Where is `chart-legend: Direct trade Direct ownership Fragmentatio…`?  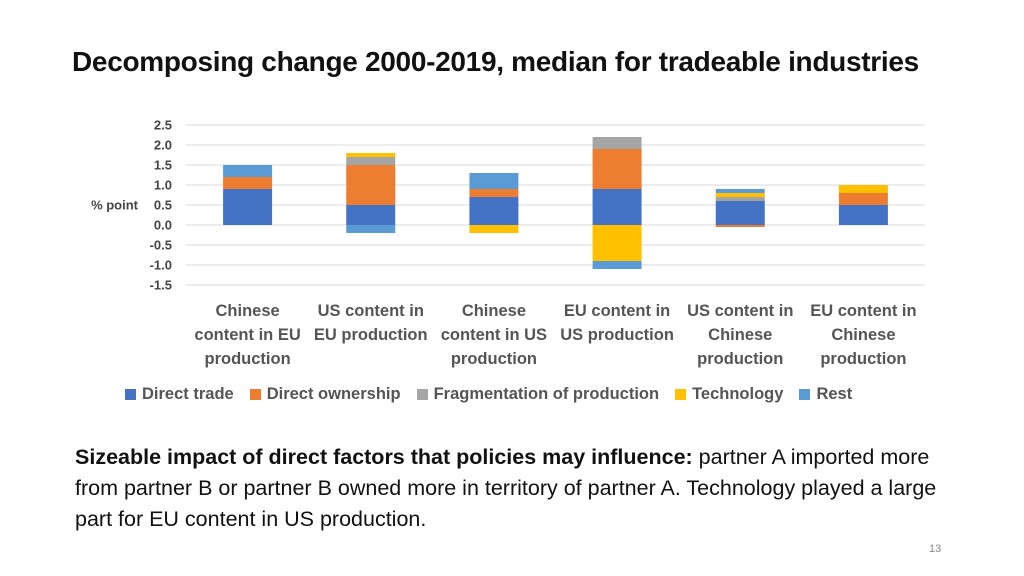 chart-legend: Direct trade Direct ownership Fragmentatio… is located at coordinates (488, 394).